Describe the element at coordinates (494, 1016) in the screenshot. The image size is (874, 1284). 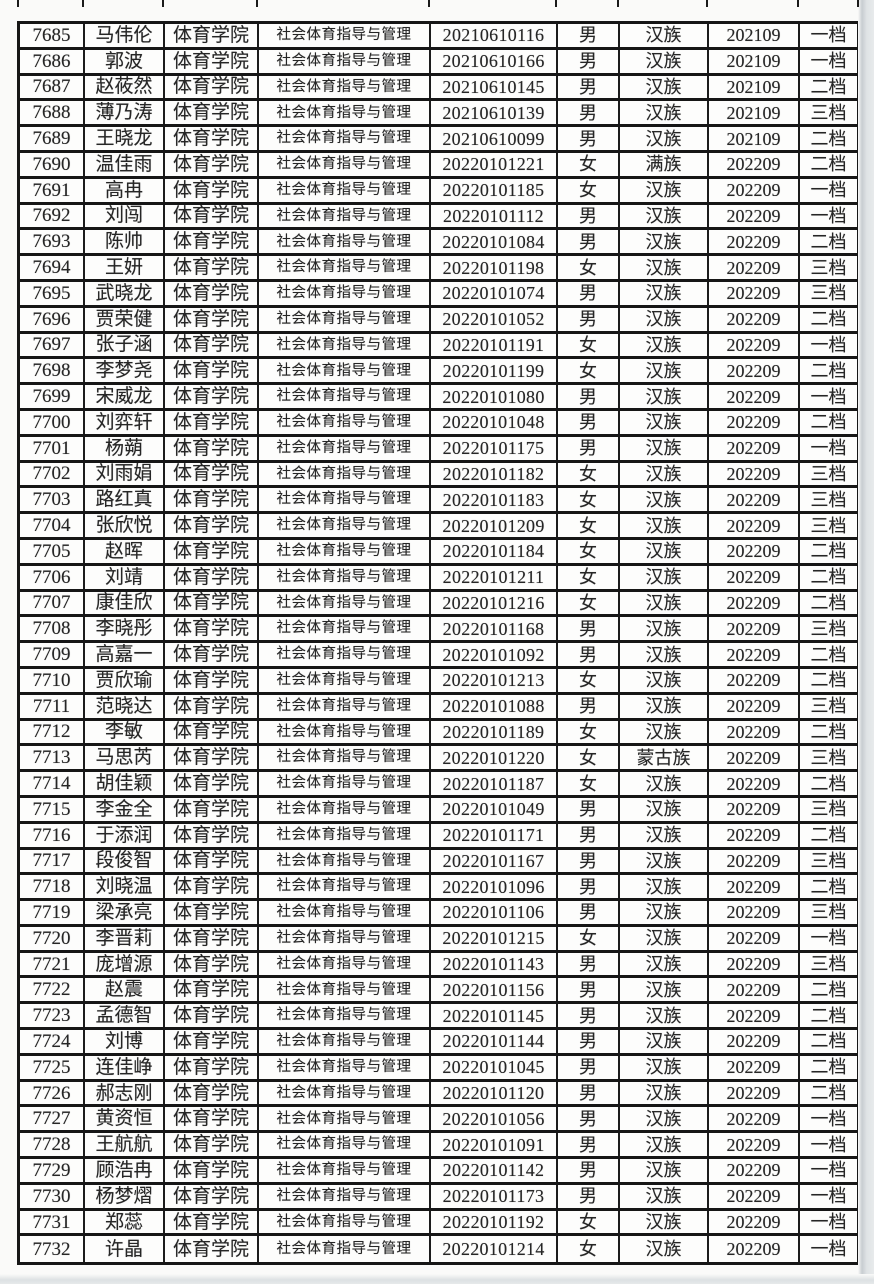
I see `cell-student_no: 20220101145` at that location.